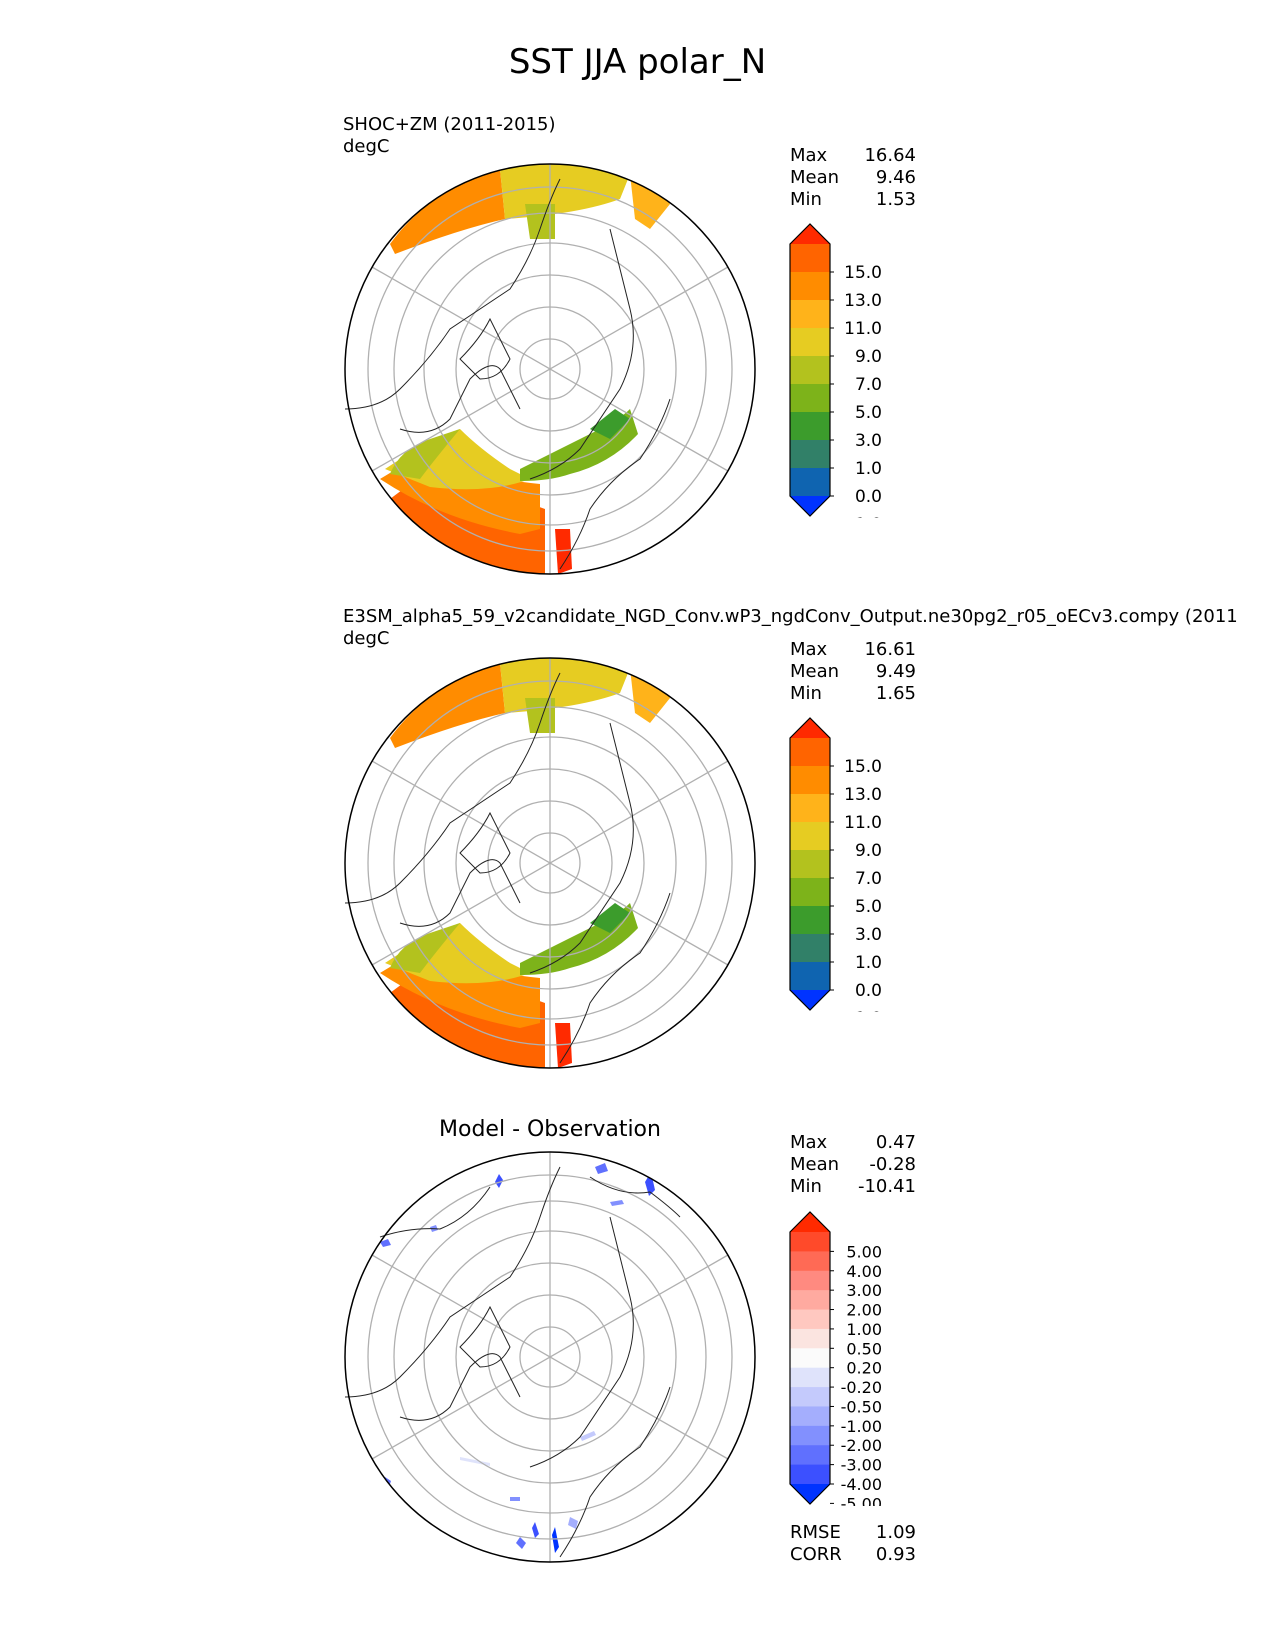 Image resolution: width=1275 pixels, height=1650 pixels. What do you see at coordinates (366, 638) in the screenshot?
I see `panel-2-units: degC` at bounding box center [366, 638].